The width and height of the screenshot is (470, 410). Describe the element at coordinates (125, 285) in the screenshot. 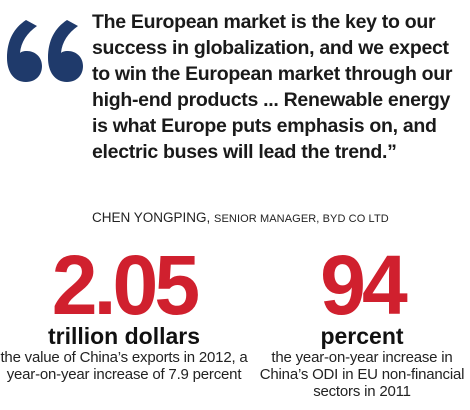

I see `stat-number: 2.05` at that location.